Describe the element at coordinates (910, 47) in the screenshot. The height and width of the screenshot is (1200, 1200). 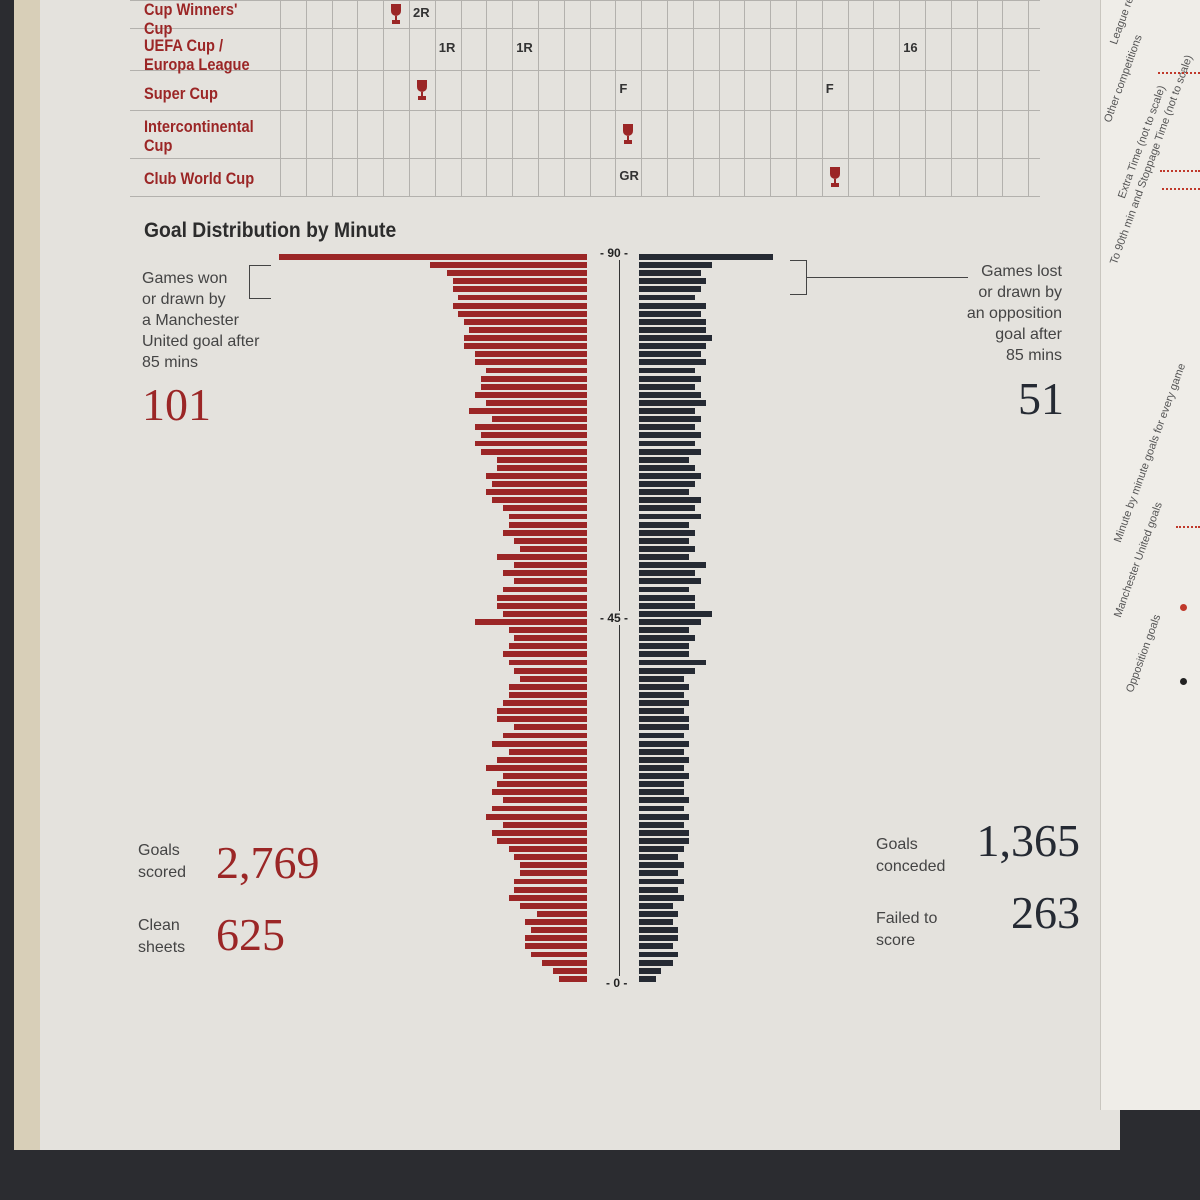
I see `result-mark: 16` at that location.